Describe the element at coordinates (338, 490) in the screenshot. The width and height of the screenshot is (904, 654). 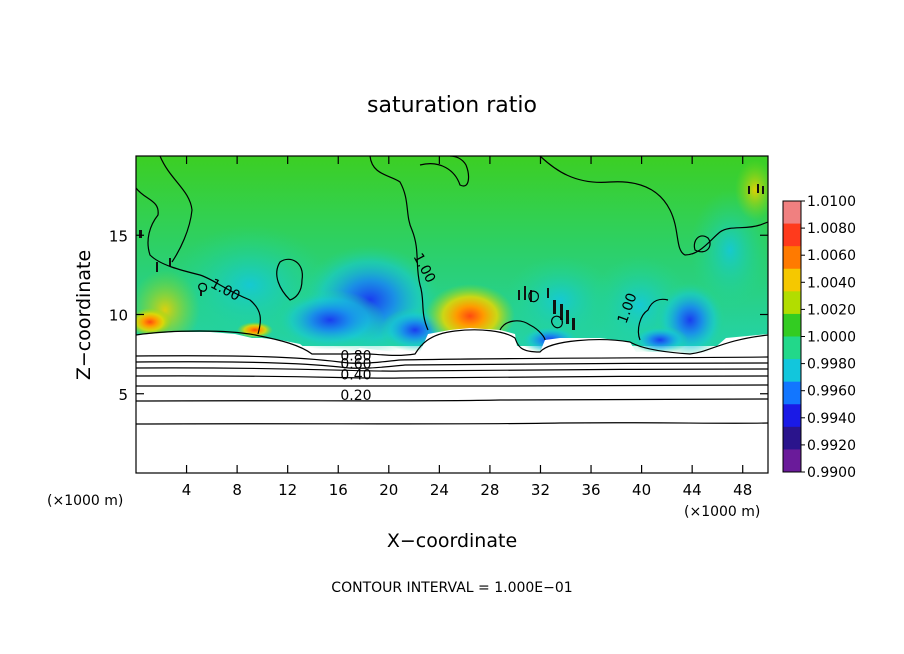
I see `x-tick-label: 16` at that location.